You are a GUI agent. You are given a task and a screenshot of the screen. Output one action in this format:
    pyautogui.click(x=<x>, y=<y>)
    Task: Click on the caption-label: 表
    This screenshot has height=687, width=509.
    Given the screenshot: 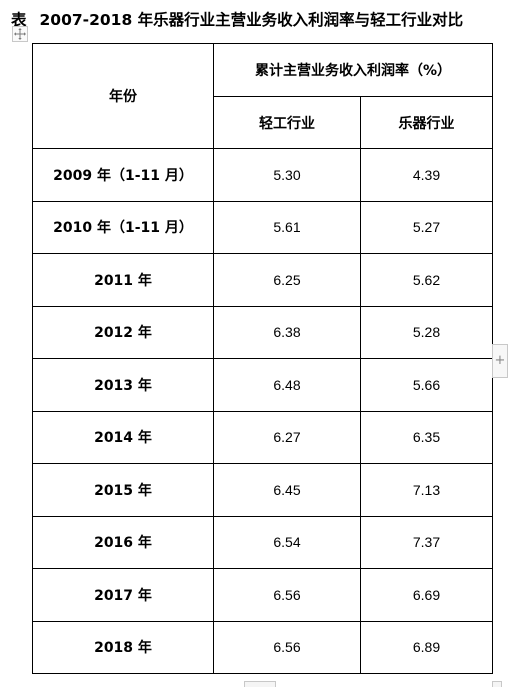 What is the action you would take?
    pyautogui.click(x=19, y=20)
    